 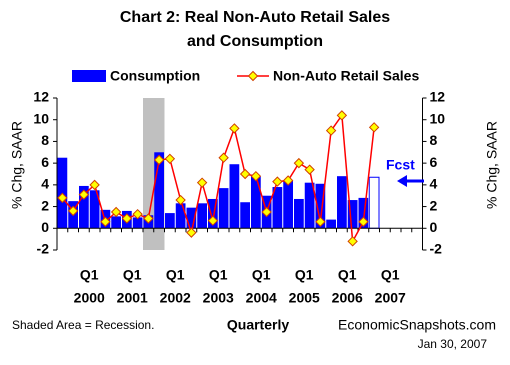 What do you see at coordinates (155, 76) in the screenshot?
I see `legend-label: Consumption` at bounding box center [155, 76].